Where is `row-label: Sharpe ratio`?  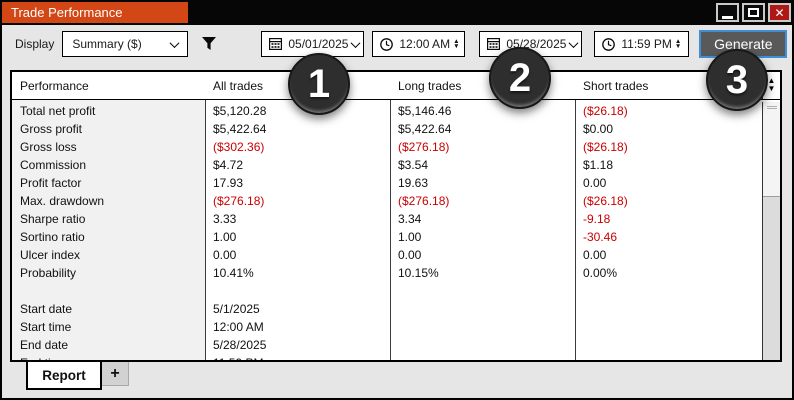 row-label: Sharpe ratio is located at coordinates (53, 218).